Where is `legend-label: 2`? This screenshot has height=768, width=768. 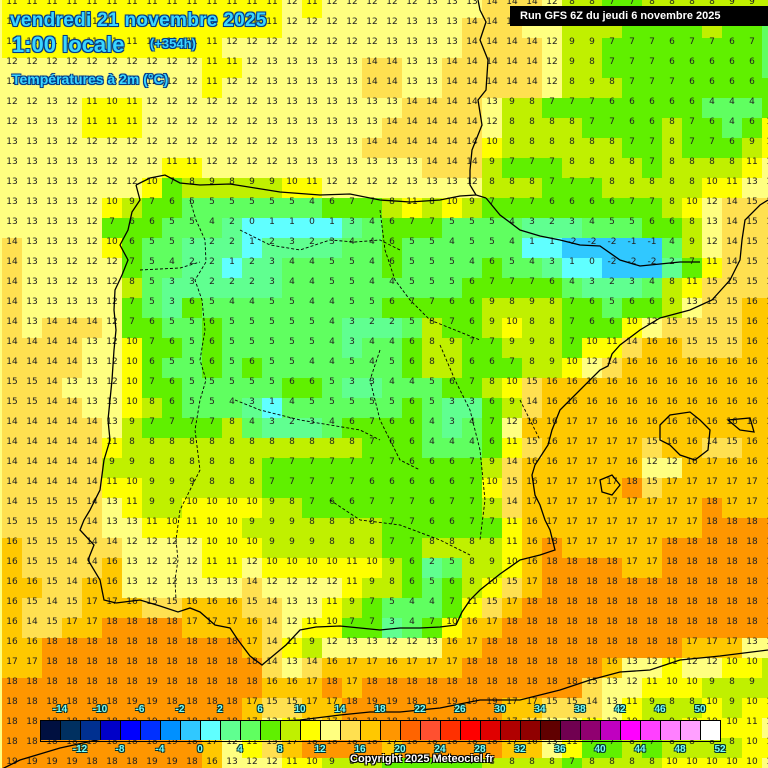
legend-label: 2 is located at coordinates (220, 709).